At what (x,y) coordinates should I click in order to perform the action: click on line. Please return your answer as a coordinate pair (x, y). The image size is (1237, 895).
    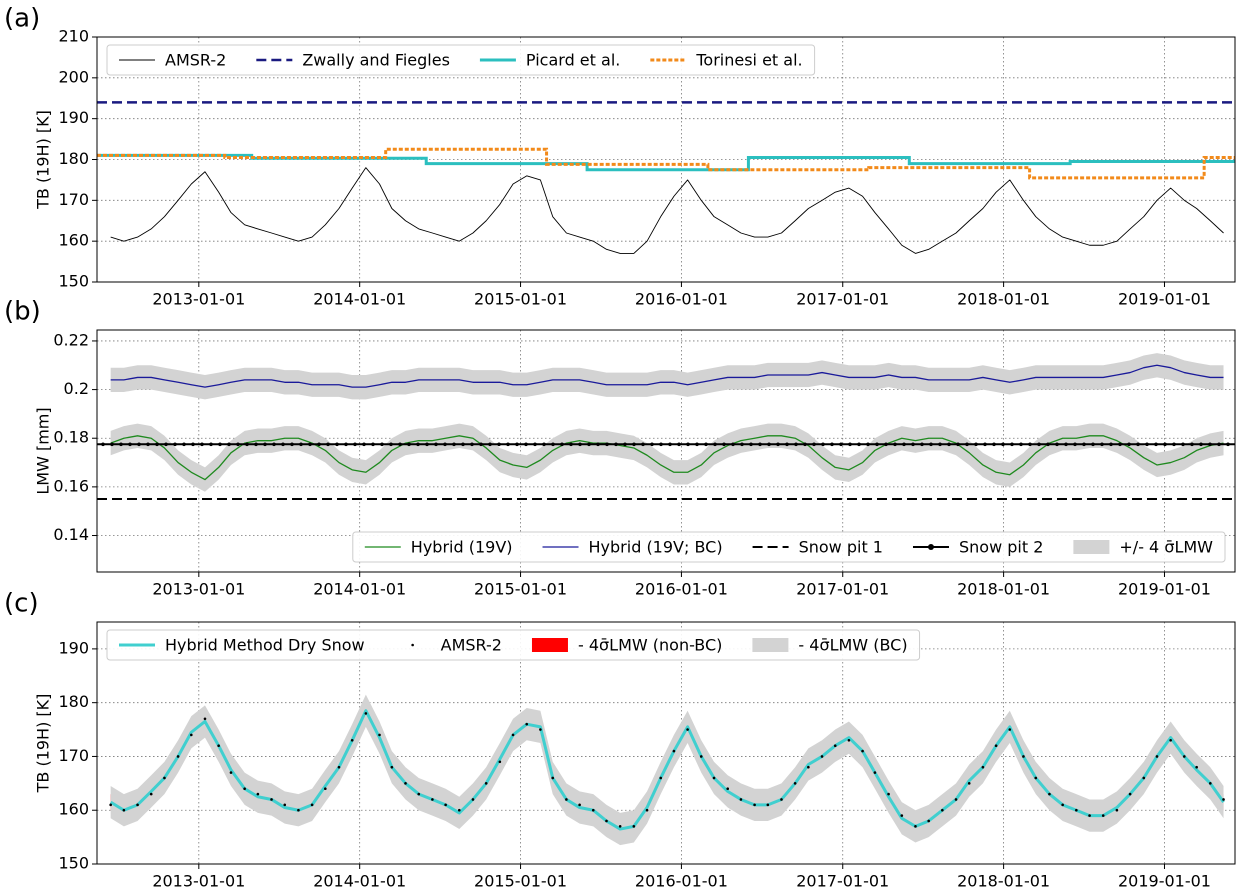
    Looking at the image, I should click on (667, 210).